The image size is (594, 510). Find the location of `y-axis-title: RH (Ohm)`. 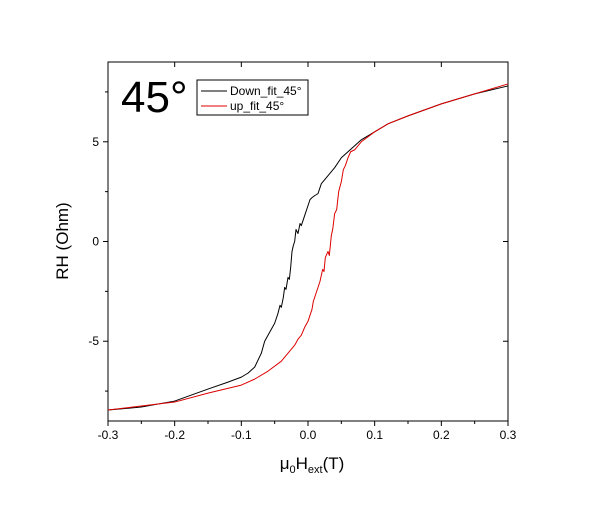

y-axis-title: RH (Ohm) is located at coordinates (62, 240).